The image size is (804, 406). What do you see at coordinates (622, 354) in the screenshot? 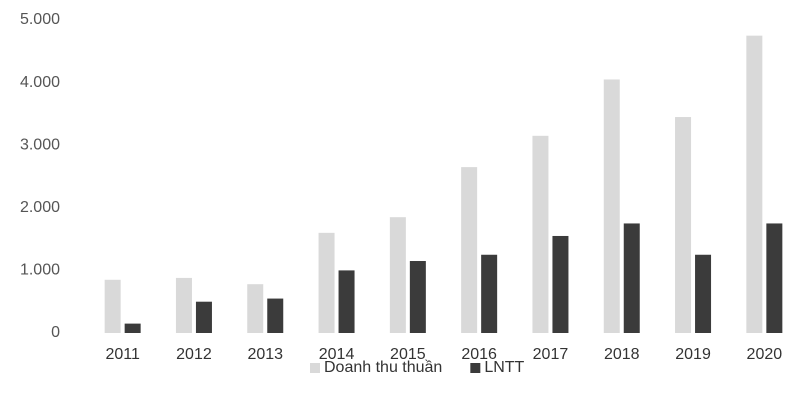
I see `x-tick-label: 2018` at bounding box center [622, 354].